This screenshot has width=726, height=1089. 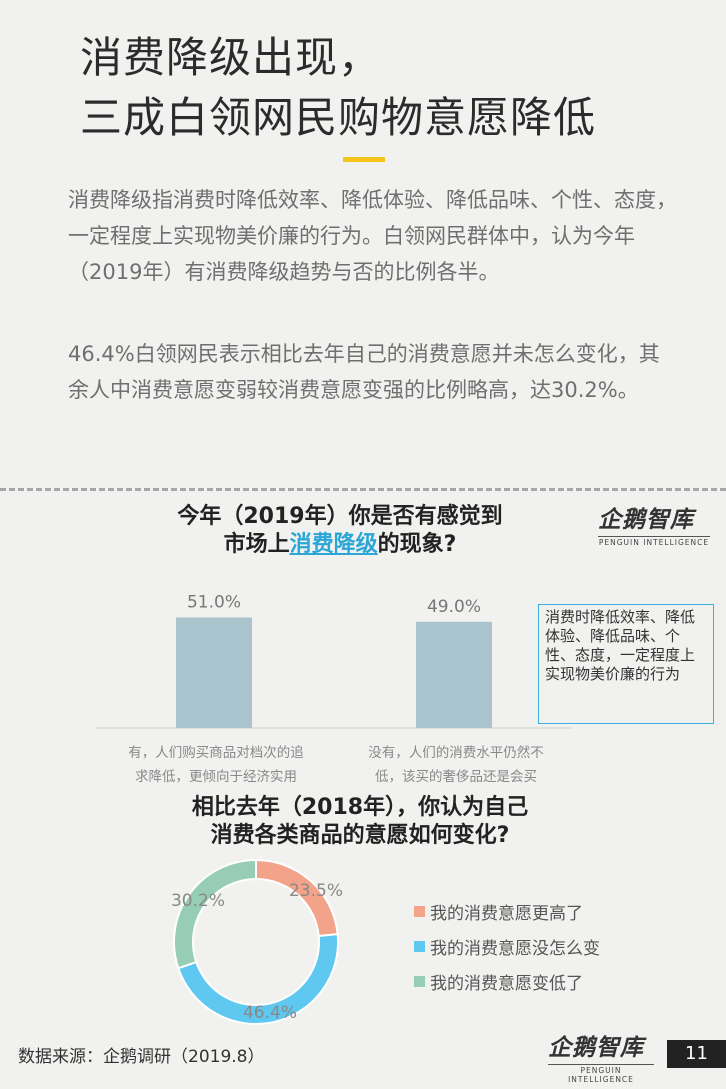 I want to click on chart2-question-line2: 消费各类商品的意愿如何变化?, so click(x=360, y=835).